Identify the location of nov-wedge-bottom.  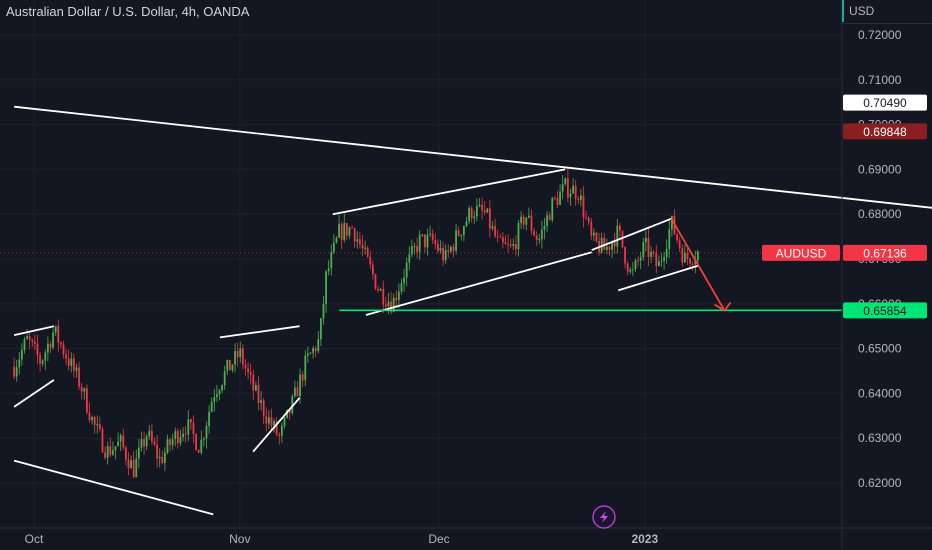
(276, 425).